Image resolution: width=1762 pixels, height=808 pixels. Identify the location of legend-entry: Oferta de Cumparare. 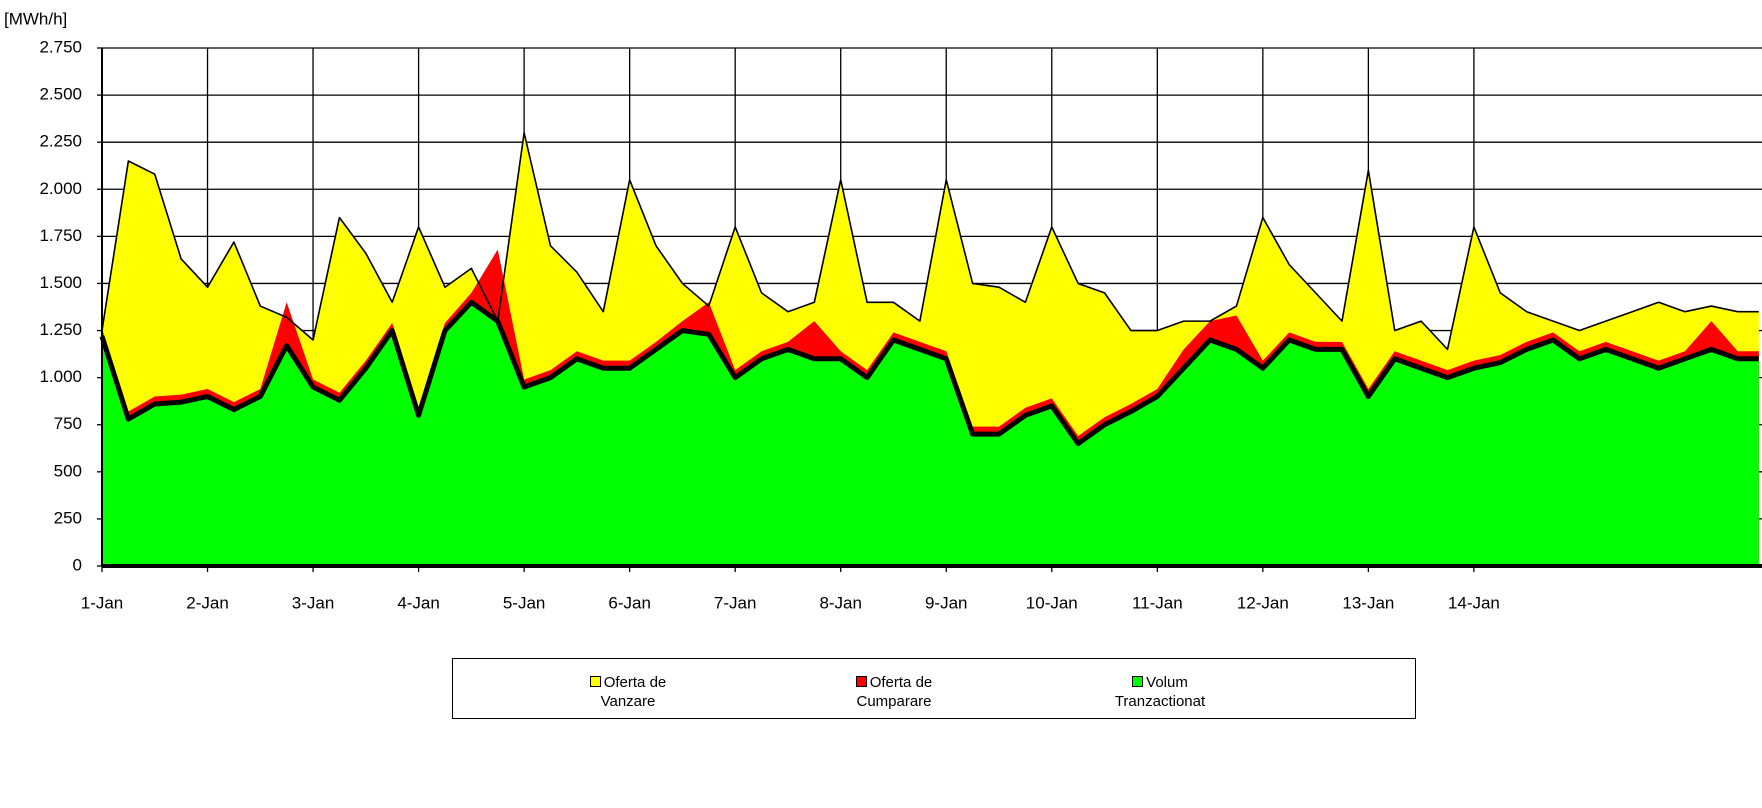
(894, 692).